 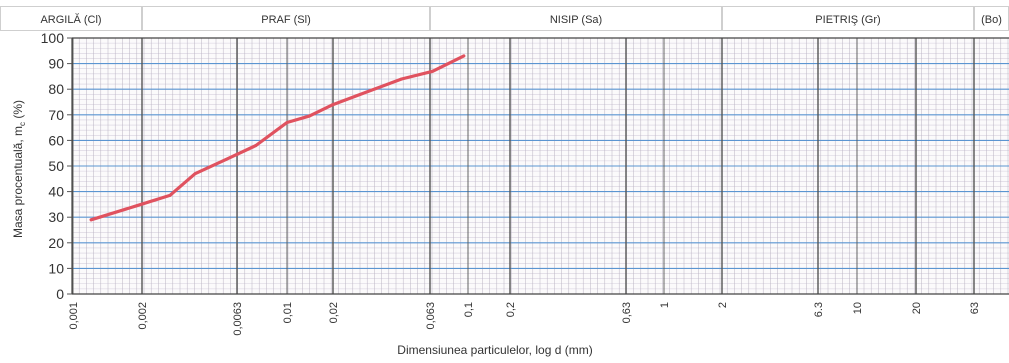 What do you see at coordinates (858, 308) in the screenshot?
I see `x-tick-label: 10` at bounding box center [858, 308].